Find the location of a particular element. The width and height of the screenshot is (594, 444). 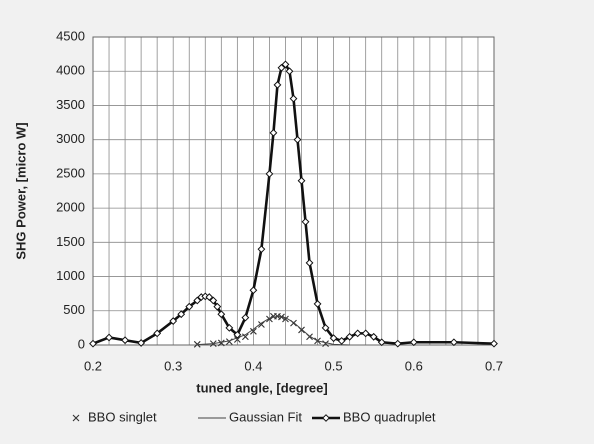

y-tick-label: 1500 is located at coordinates (70, 241).